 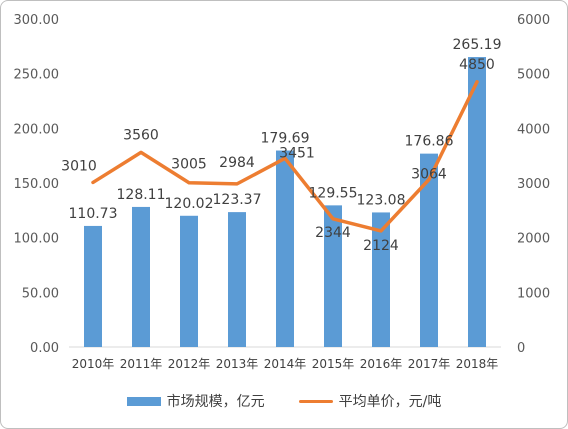 What do you see at coordinates (215, 402) in the screenshot?
I see `legend-label-bar: 市场规模，亿元` at bounding box center [215, 402].